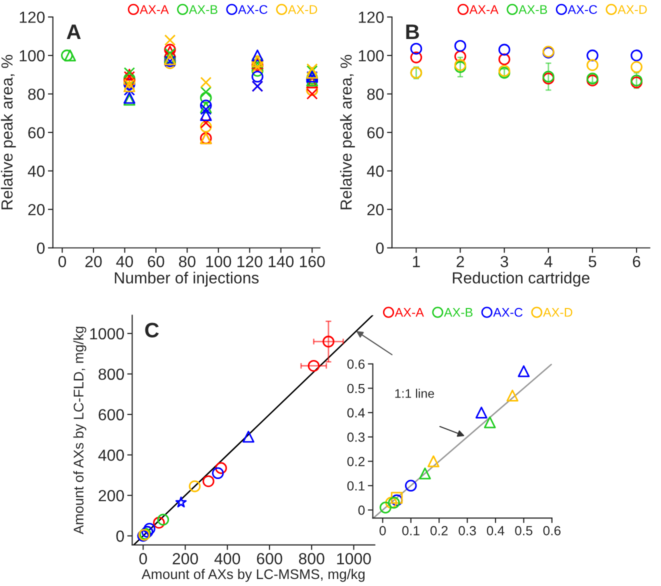 This screenshot has width=661, height=586. What do you see at coordinates (186, 279) in the screenshot?
I see `x-axis-title: Number of injections` at bounding box center [186, 279].